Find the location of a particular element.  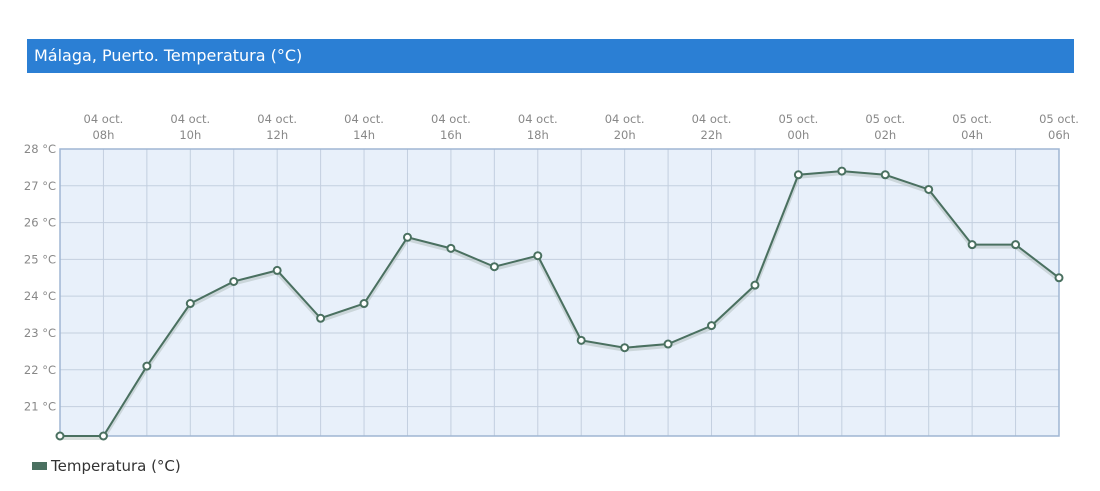

x-tick-label-hour: 22h is located at coordinates (712, 135).